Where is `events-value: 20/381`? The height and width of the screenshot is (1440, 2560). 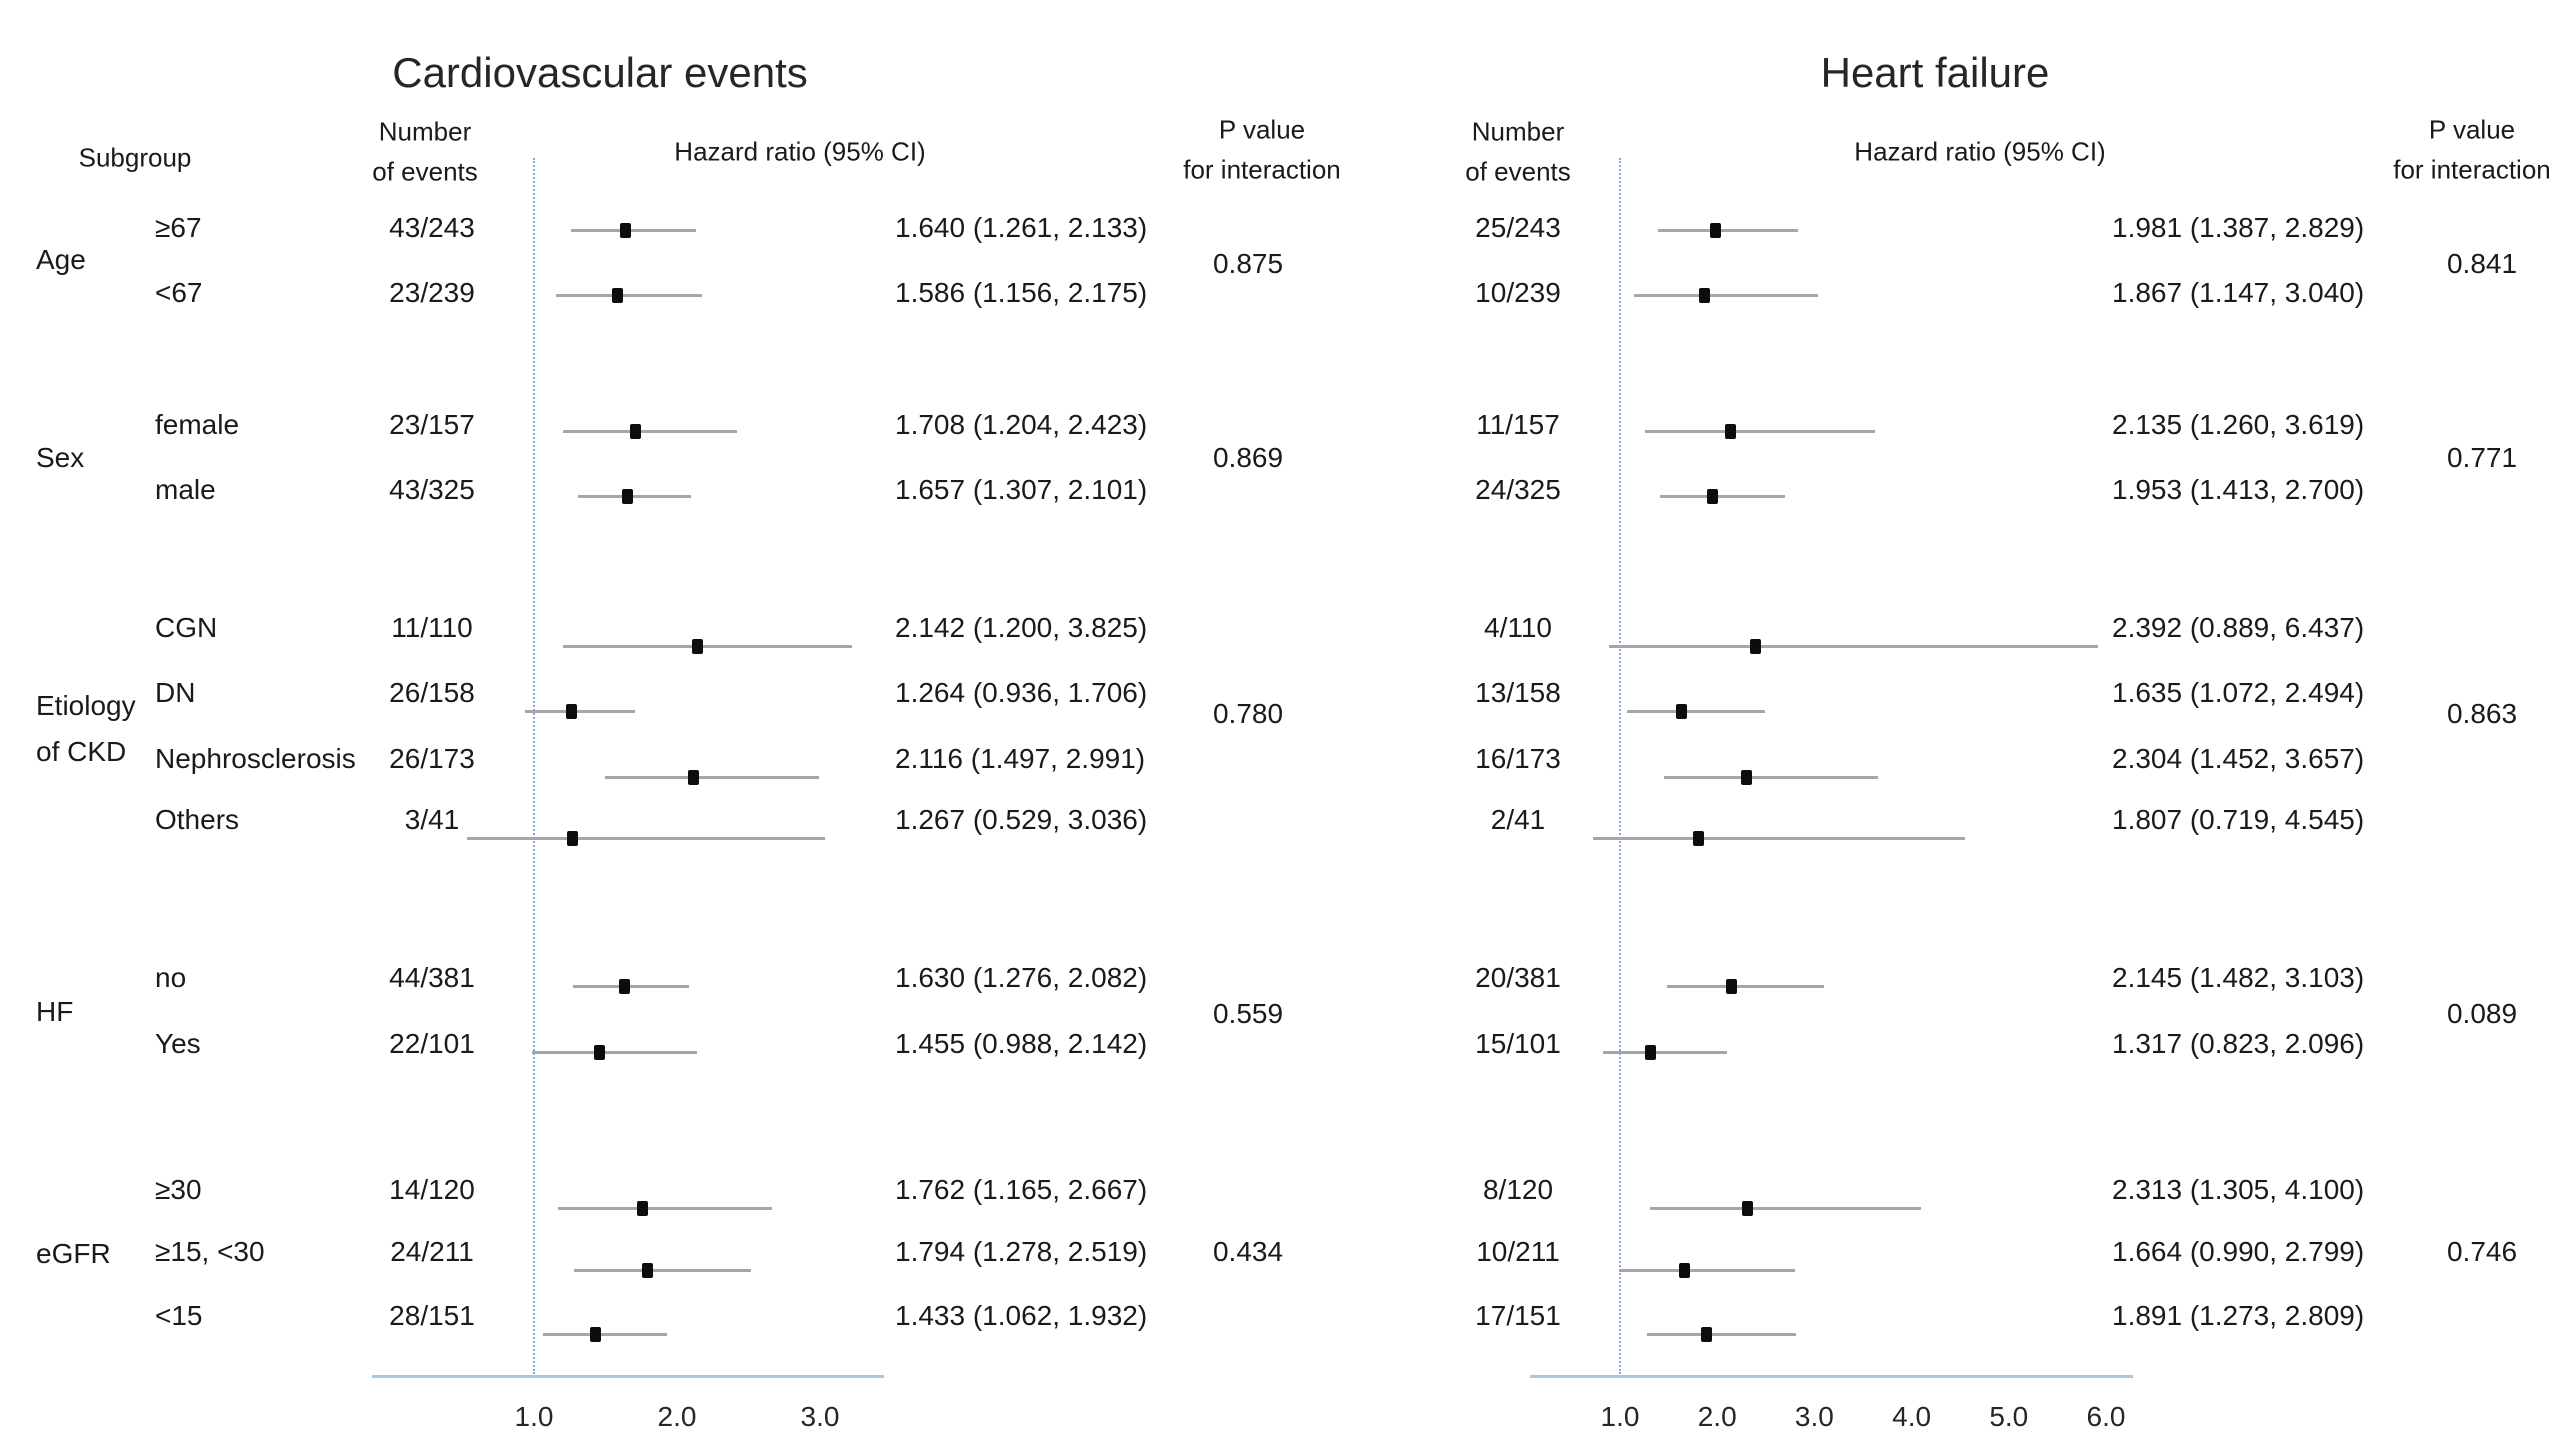 events-value: 20/381 is located at coordinates (1518, 977).